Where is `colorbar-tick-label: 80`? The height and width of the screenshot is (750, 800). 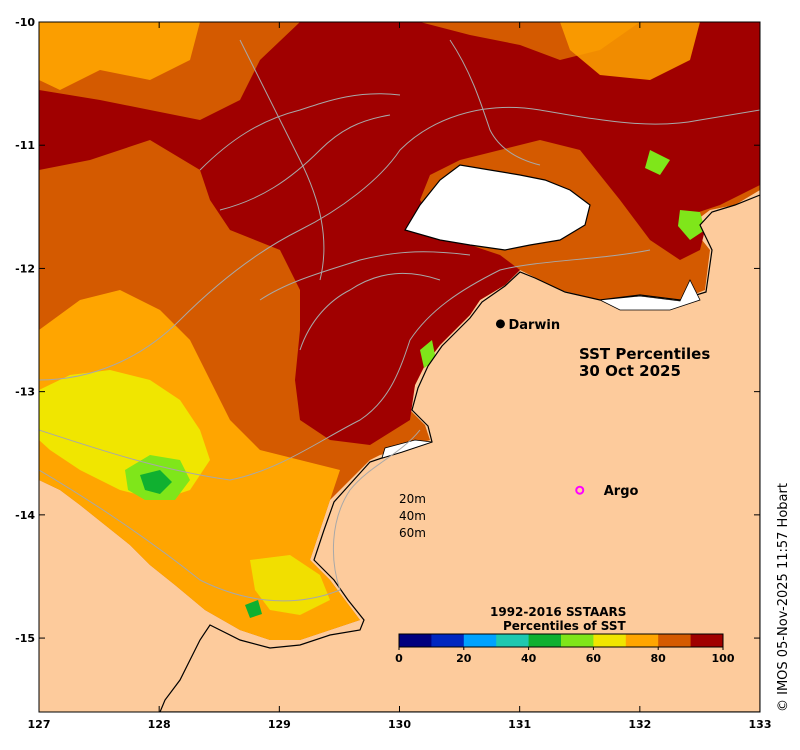
colorbar-tick-label: 80 is located at coordinates (659, 658).